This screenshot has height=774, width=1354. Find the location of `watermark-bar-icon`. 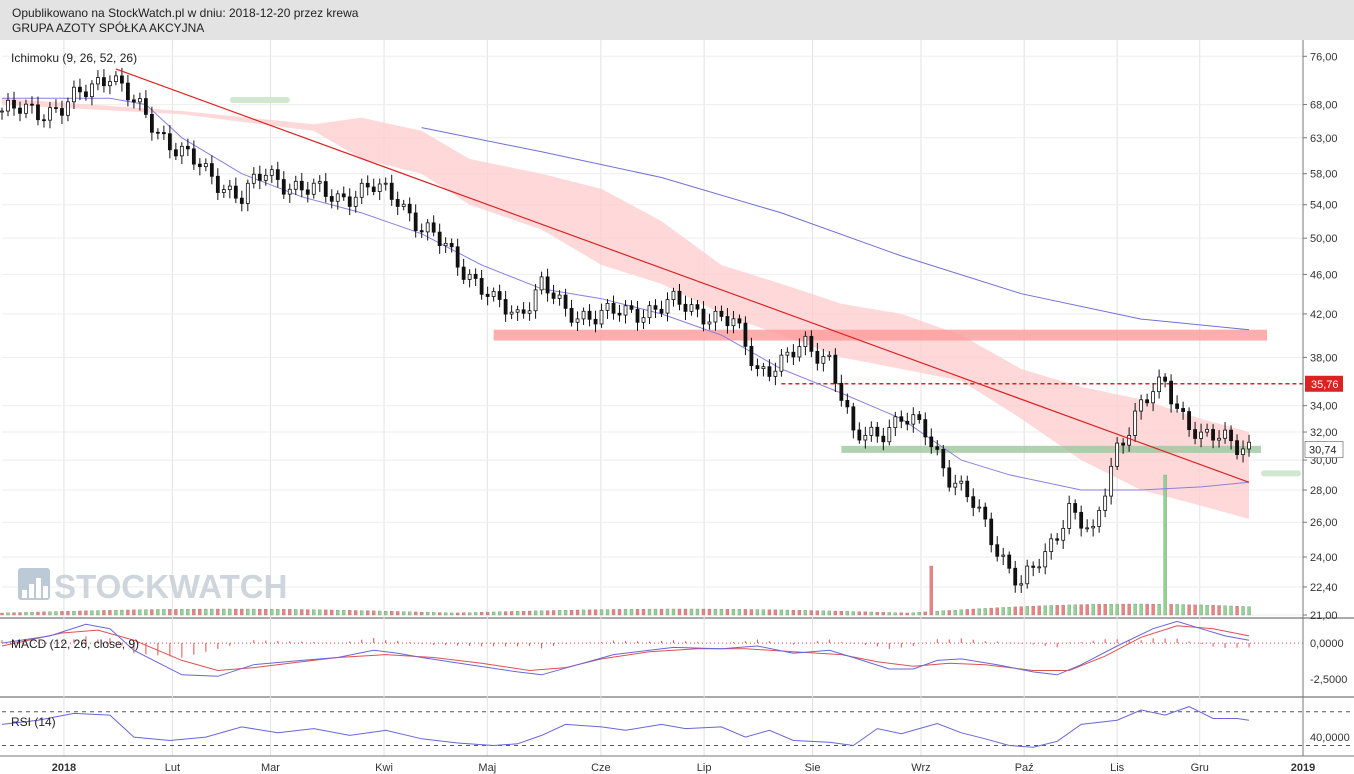

watermark-bar-icon is located at coordinates (24, 594).